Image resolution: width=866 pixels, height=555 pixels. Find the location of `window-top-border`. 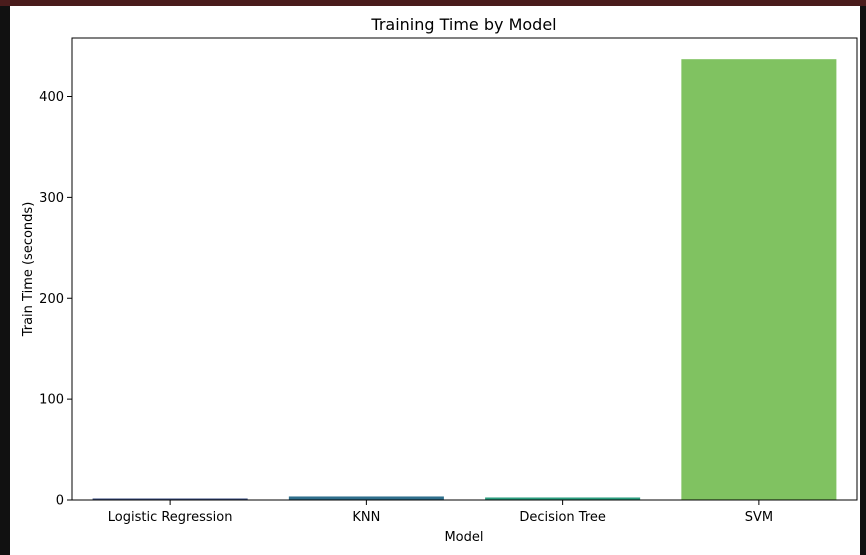

window-top-border is located at coordinates (433, 3).